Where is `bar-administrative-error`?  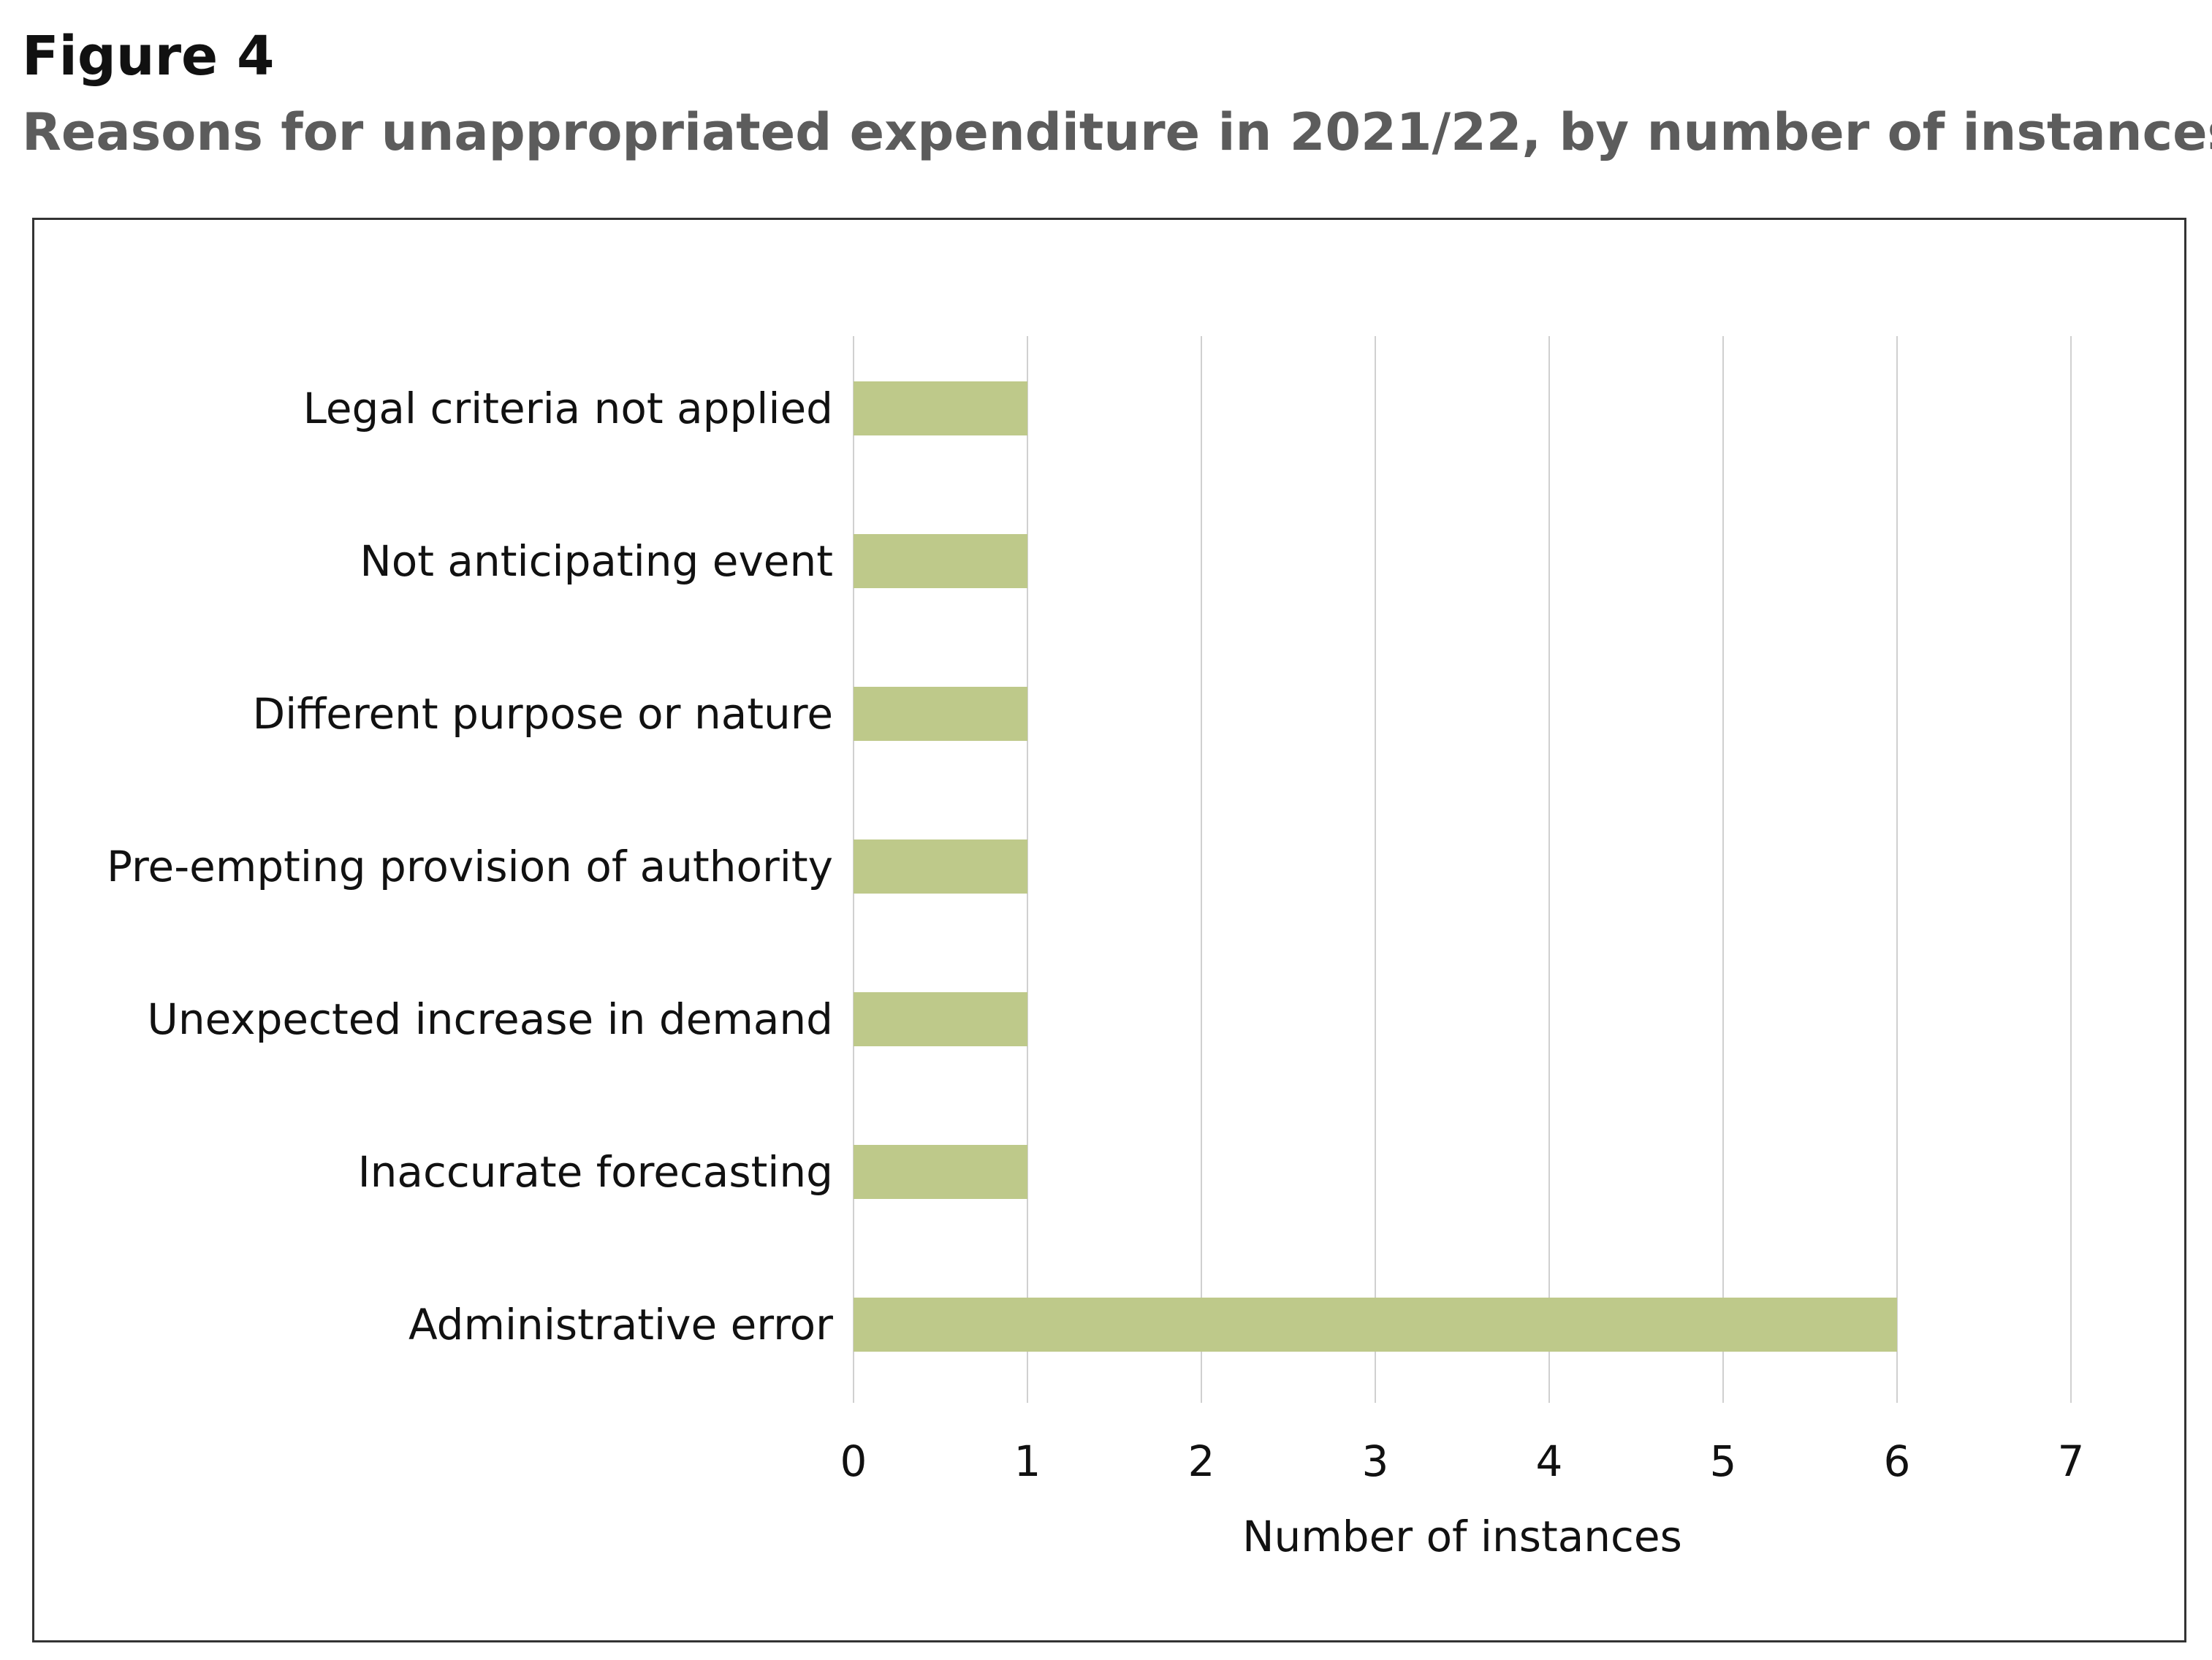 bar-administrative-error is located at coordinates (1375, 1325).